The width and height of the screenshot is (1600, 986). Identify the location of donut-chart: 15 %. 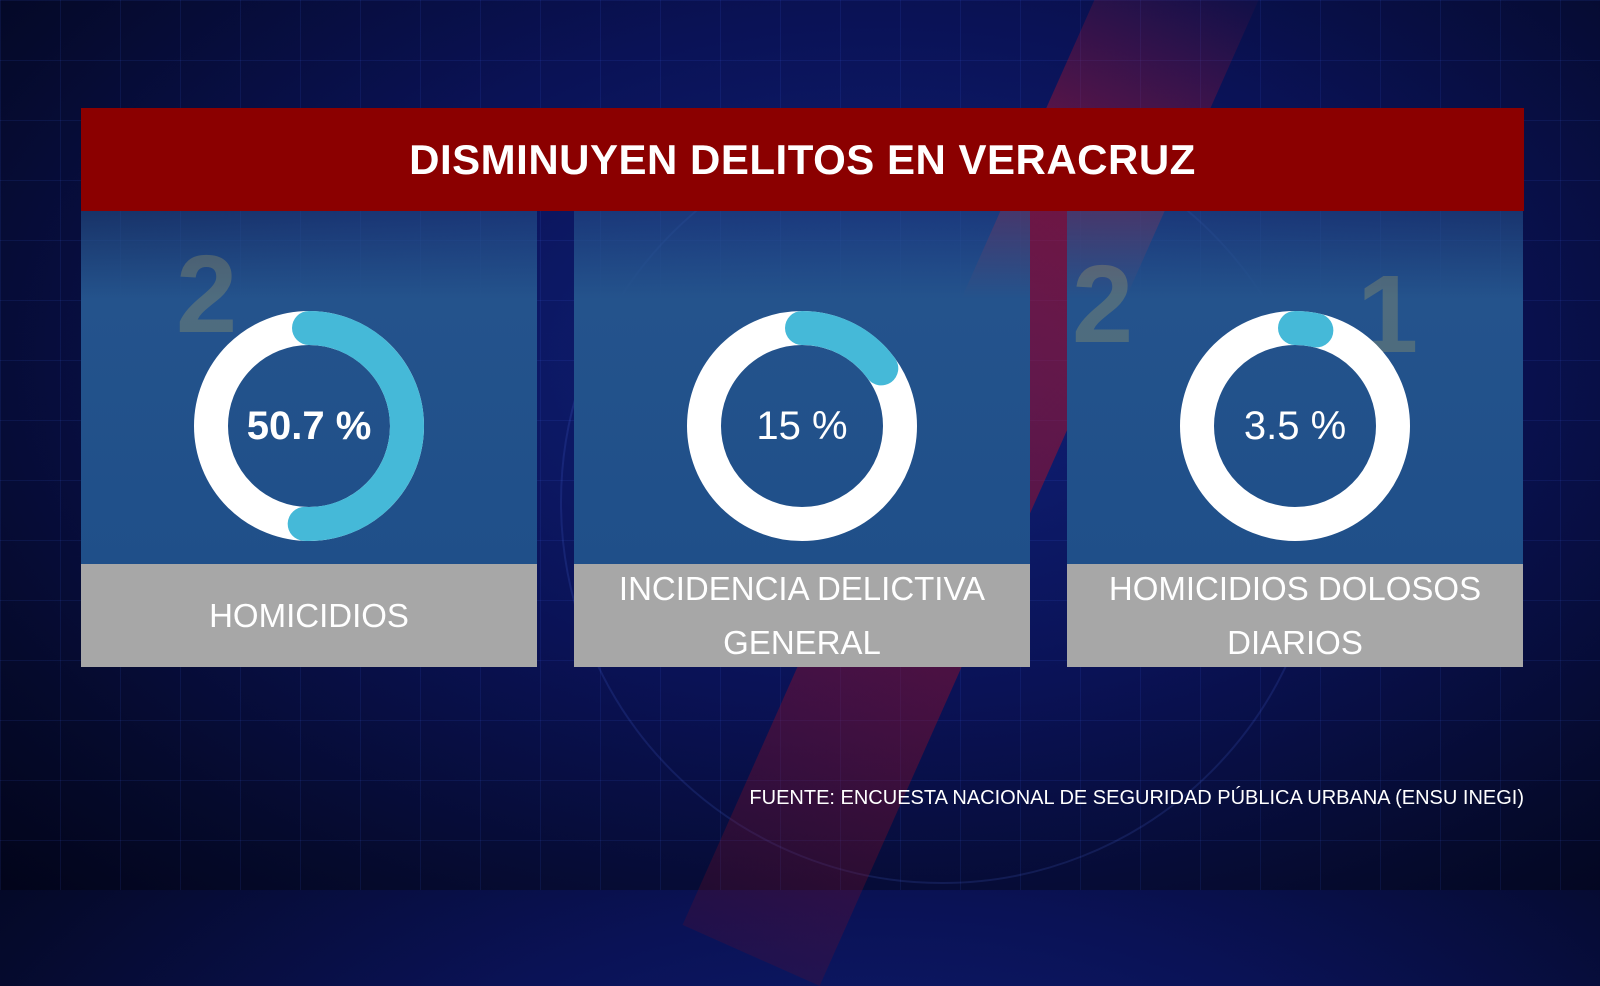
(802, 426).